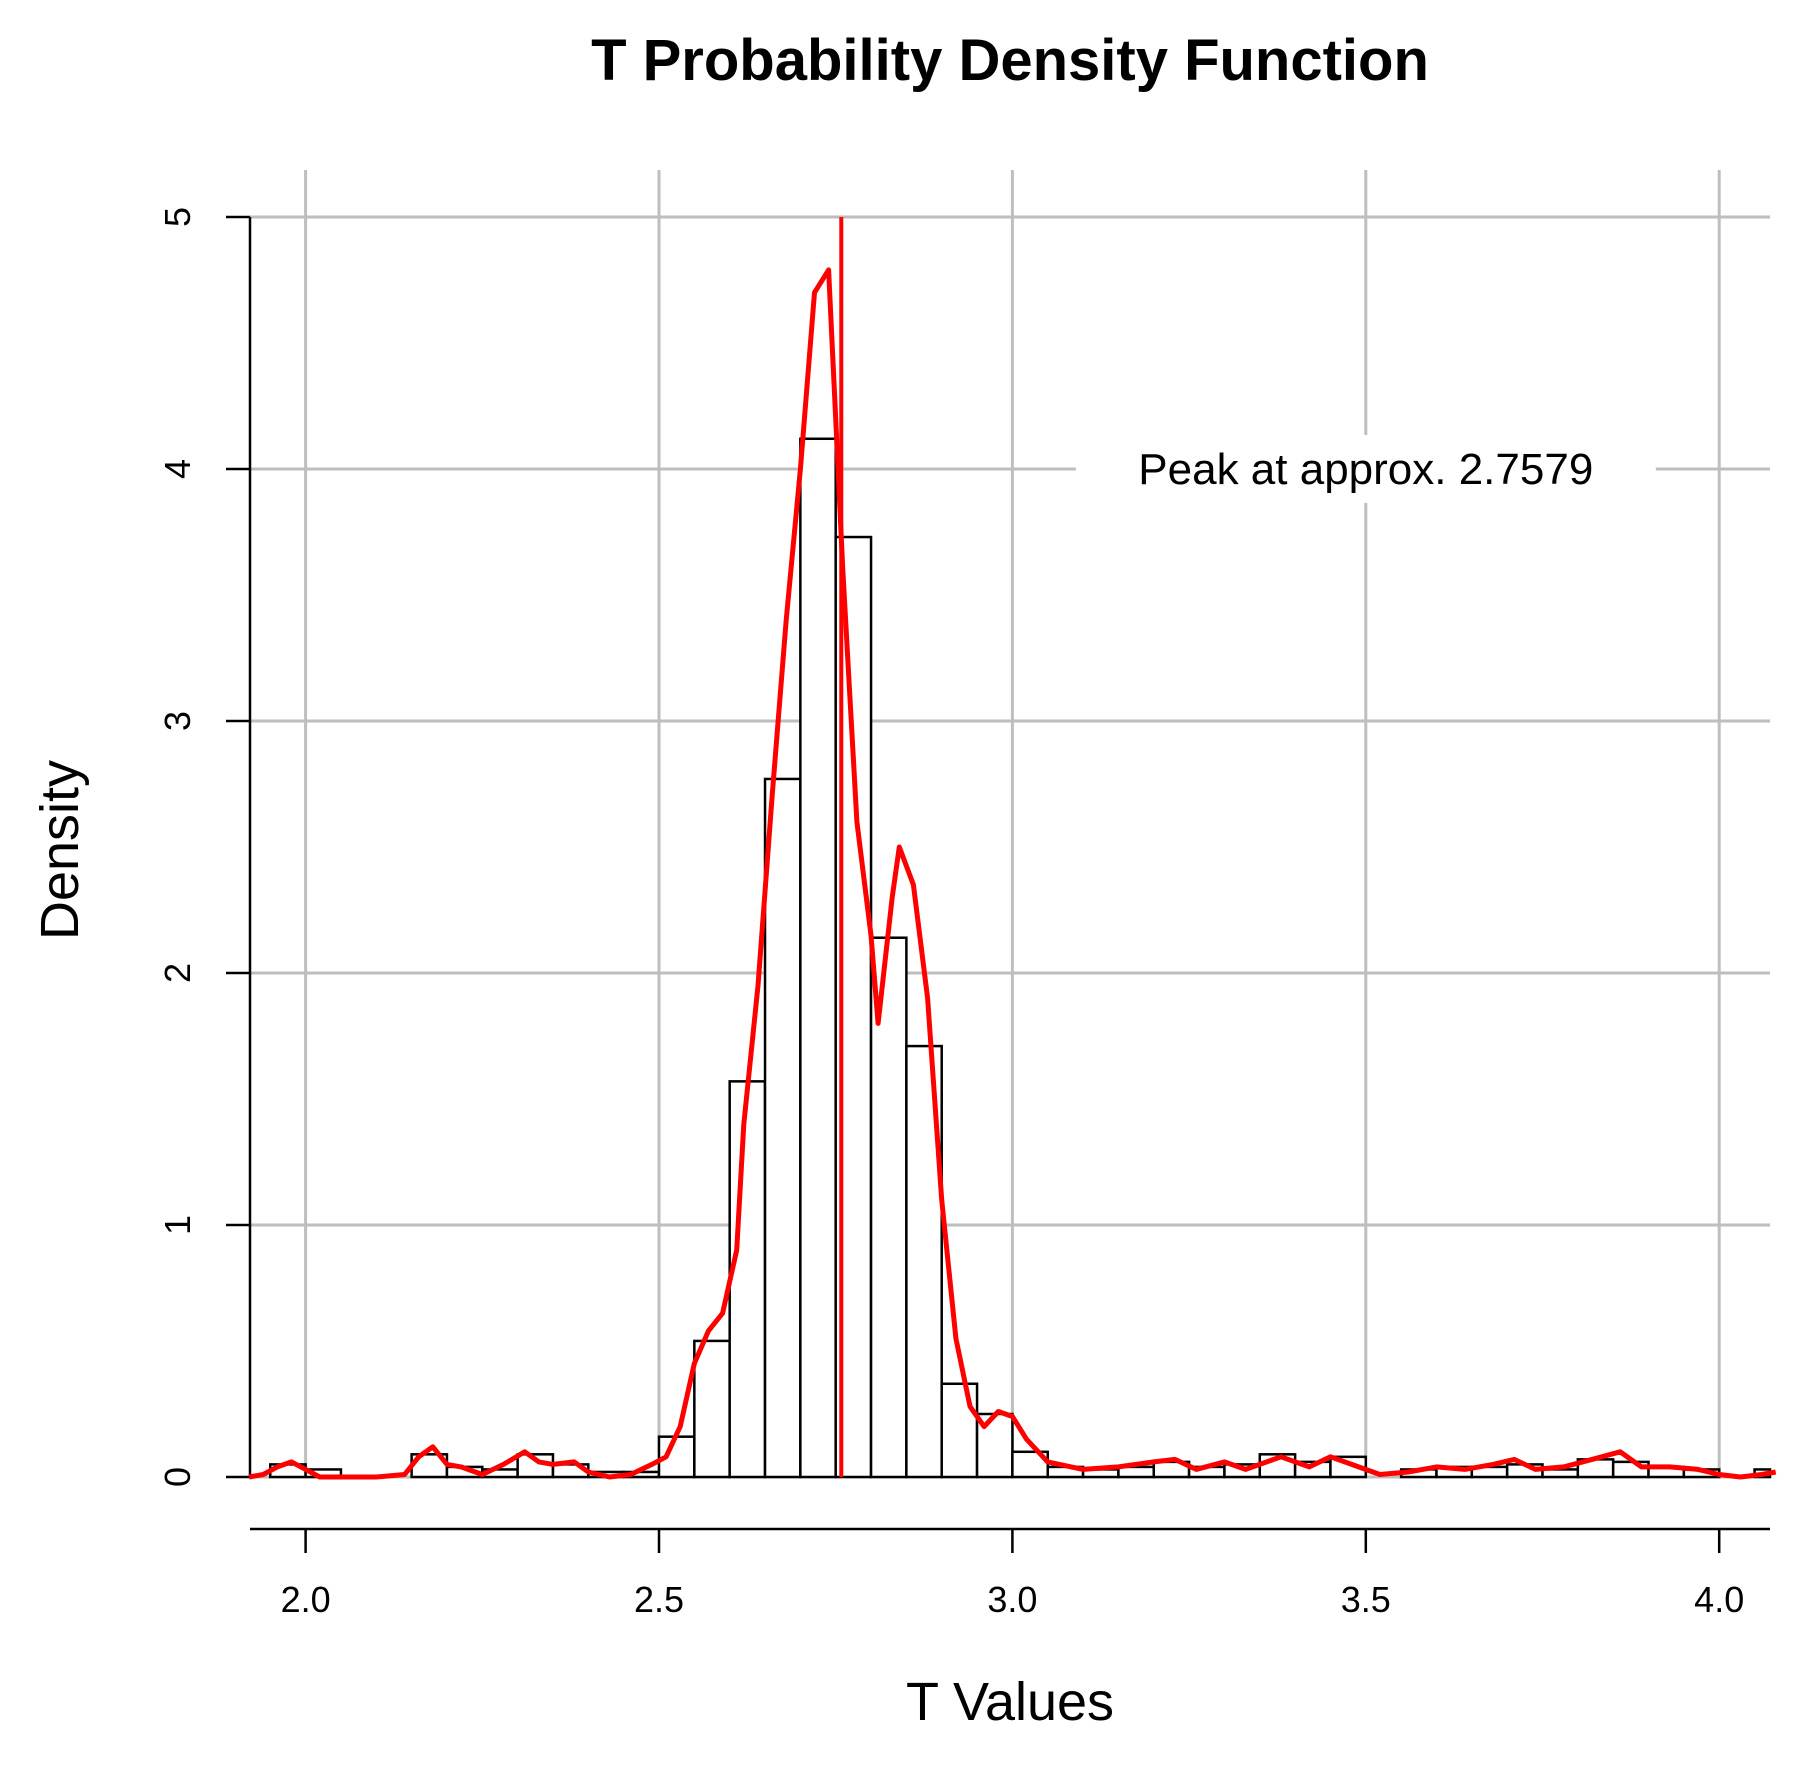 This screenshot has height=1775, width=1808. I want to click on x-tick-label: 3.5, so click(1366, 1599).